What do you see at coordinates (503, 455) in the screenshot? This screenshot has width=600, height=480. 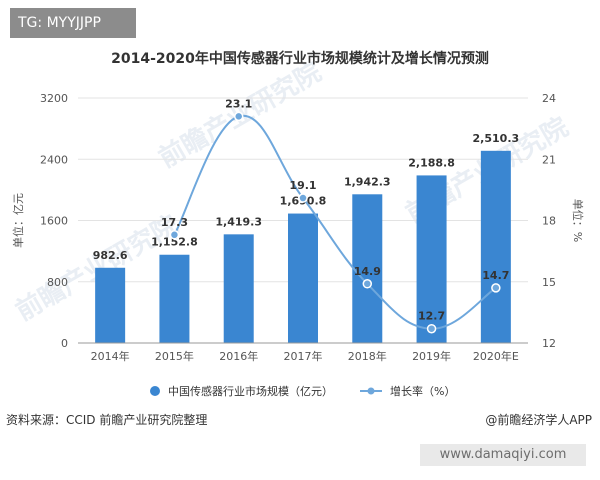 I see `footer-url: www.damaqiyi.com` at bounding box center [503, 455].